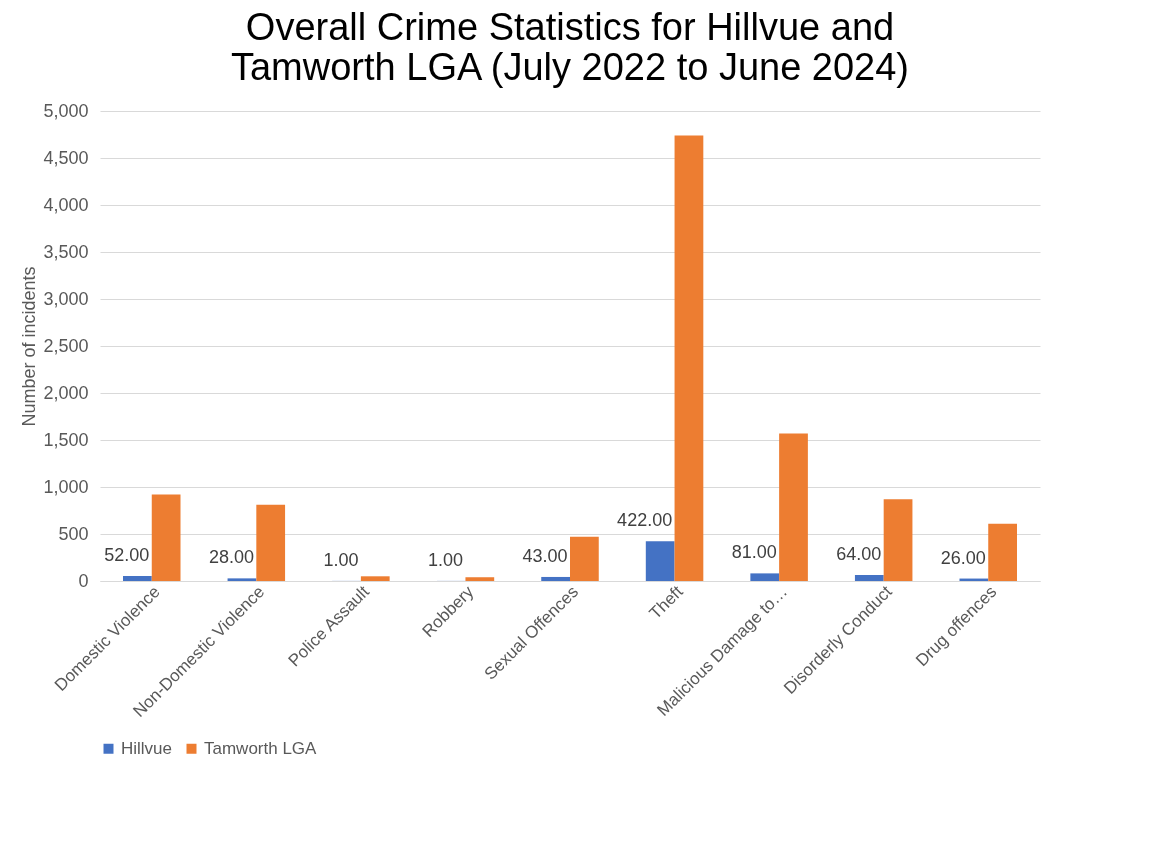 Image resolution: width=1171 pixels, height=852 pixels. I want to click on data-label: 26.00, so click(963, 557).